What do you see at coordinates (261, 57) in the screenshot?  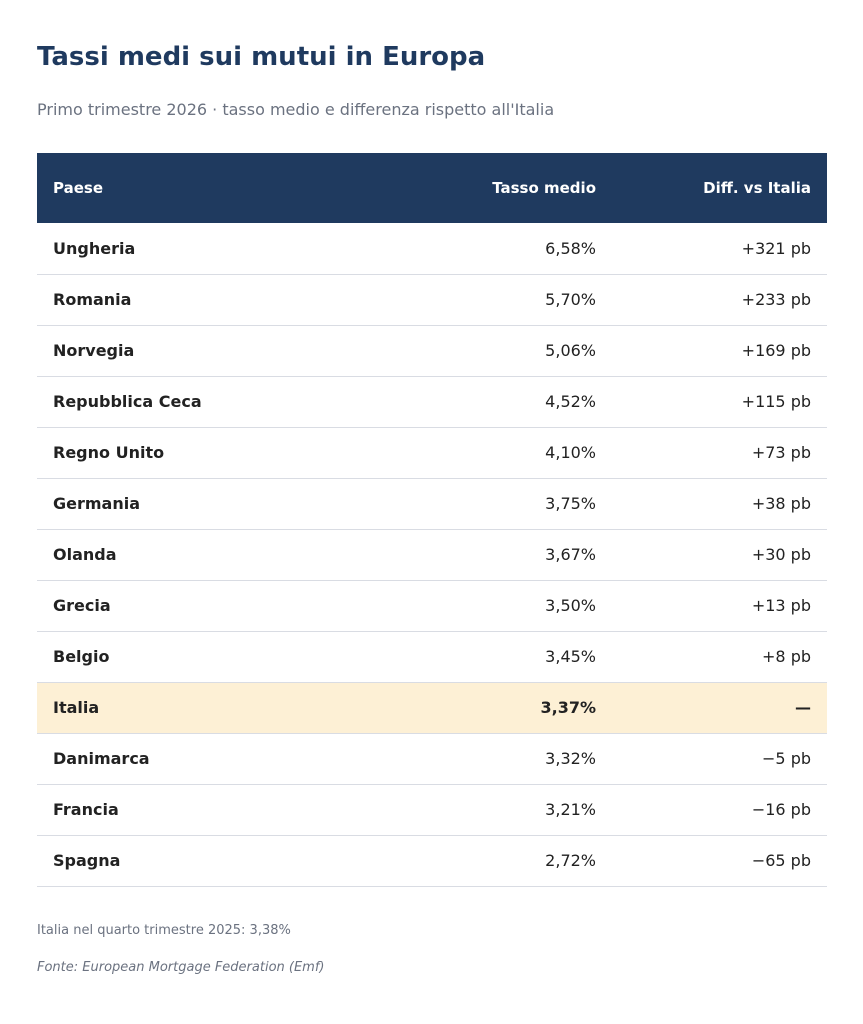 I see `chart-title: Tassi medi sui mutui in Europa` at bounding box center [261, 57].